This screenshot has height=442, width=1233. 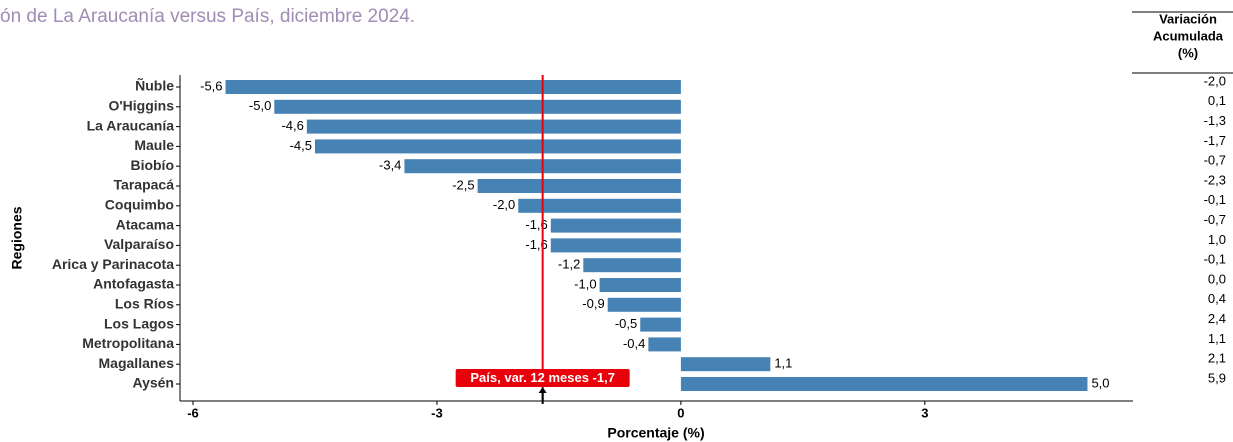 I want to click on value-label: -1,0, so click(x=585, y=283).